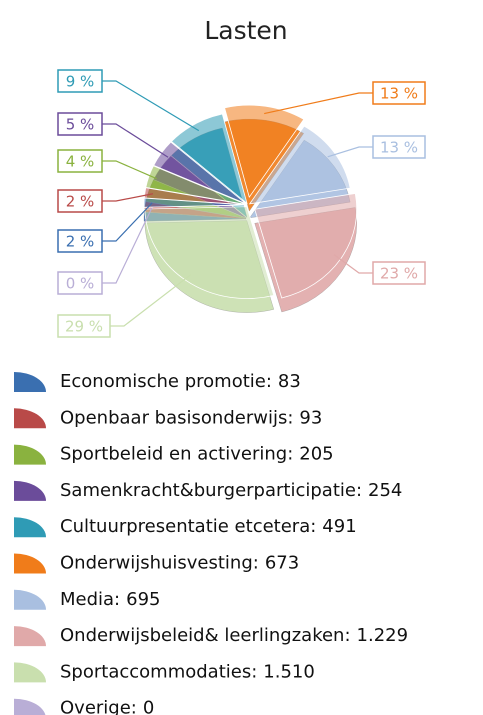 This screenshot has width=483, height=715. I want to click on legend-label: Media: 695, so click(110, 599).